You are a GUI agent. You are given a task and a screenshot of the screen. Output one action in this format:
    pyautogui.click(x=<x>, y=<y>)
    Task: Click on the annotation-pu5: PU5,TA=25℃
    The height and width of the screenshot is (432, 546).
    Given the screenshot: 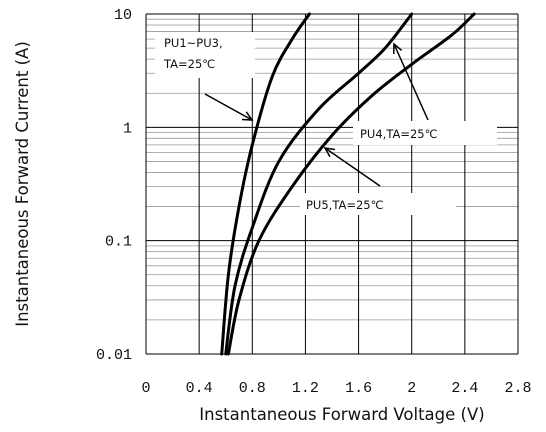 What is the action you would take?
    pyautogui.click(x=378, y=204)
    